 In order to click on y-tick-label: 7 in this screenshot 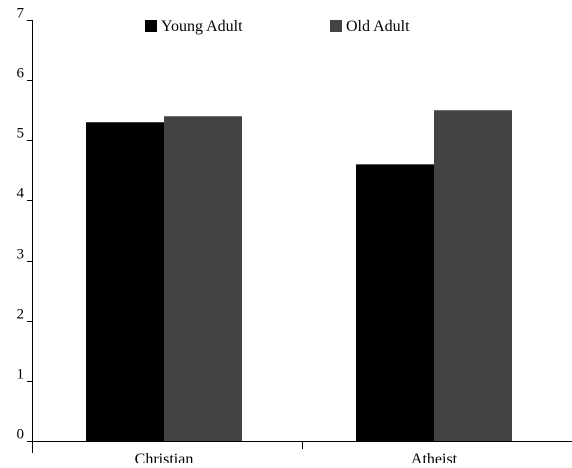, I will do `click(21, 14)`.